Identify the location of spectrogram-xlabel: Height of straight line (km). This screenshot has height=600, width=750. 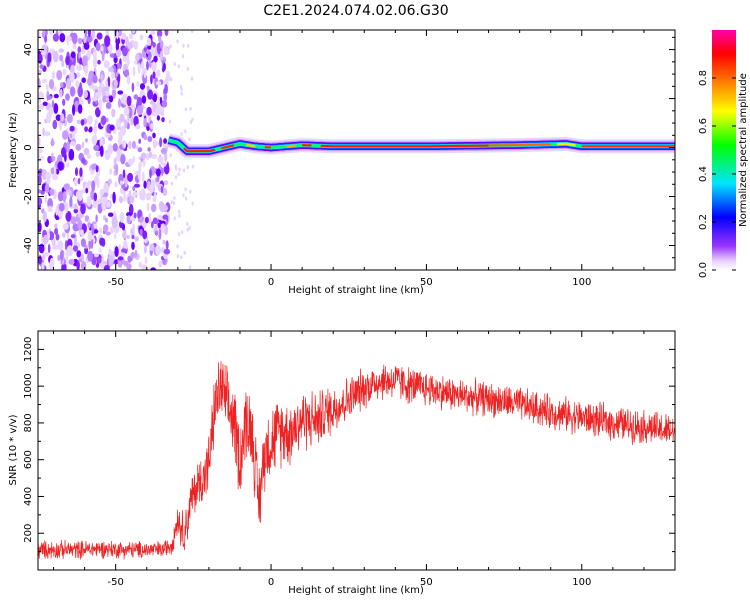
(356, 290).